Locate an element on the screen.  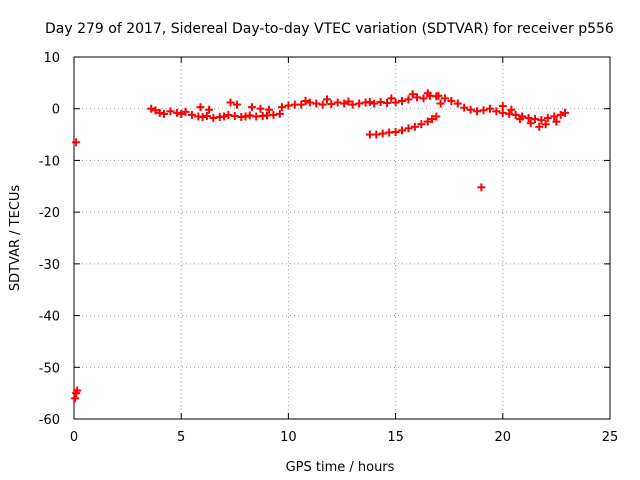
x-tick-label: 25 is located at coordinates (610, 437).